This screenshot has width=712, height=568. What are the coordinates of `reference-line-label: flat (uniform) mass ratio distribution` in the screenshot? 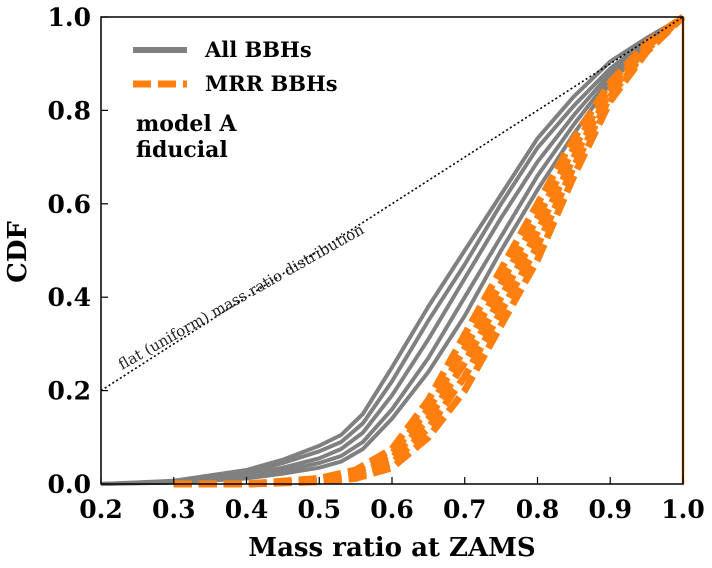 It's located at (241, 296).